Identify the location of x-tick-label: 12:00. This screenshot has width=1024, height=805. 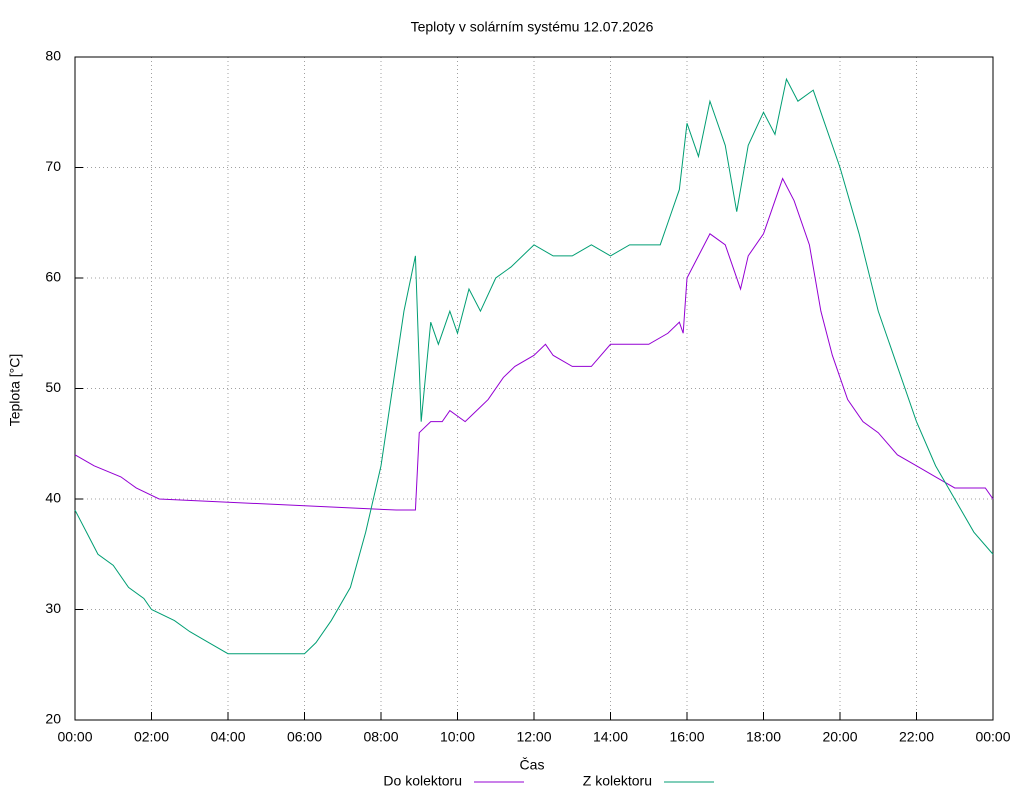
(533, 737).